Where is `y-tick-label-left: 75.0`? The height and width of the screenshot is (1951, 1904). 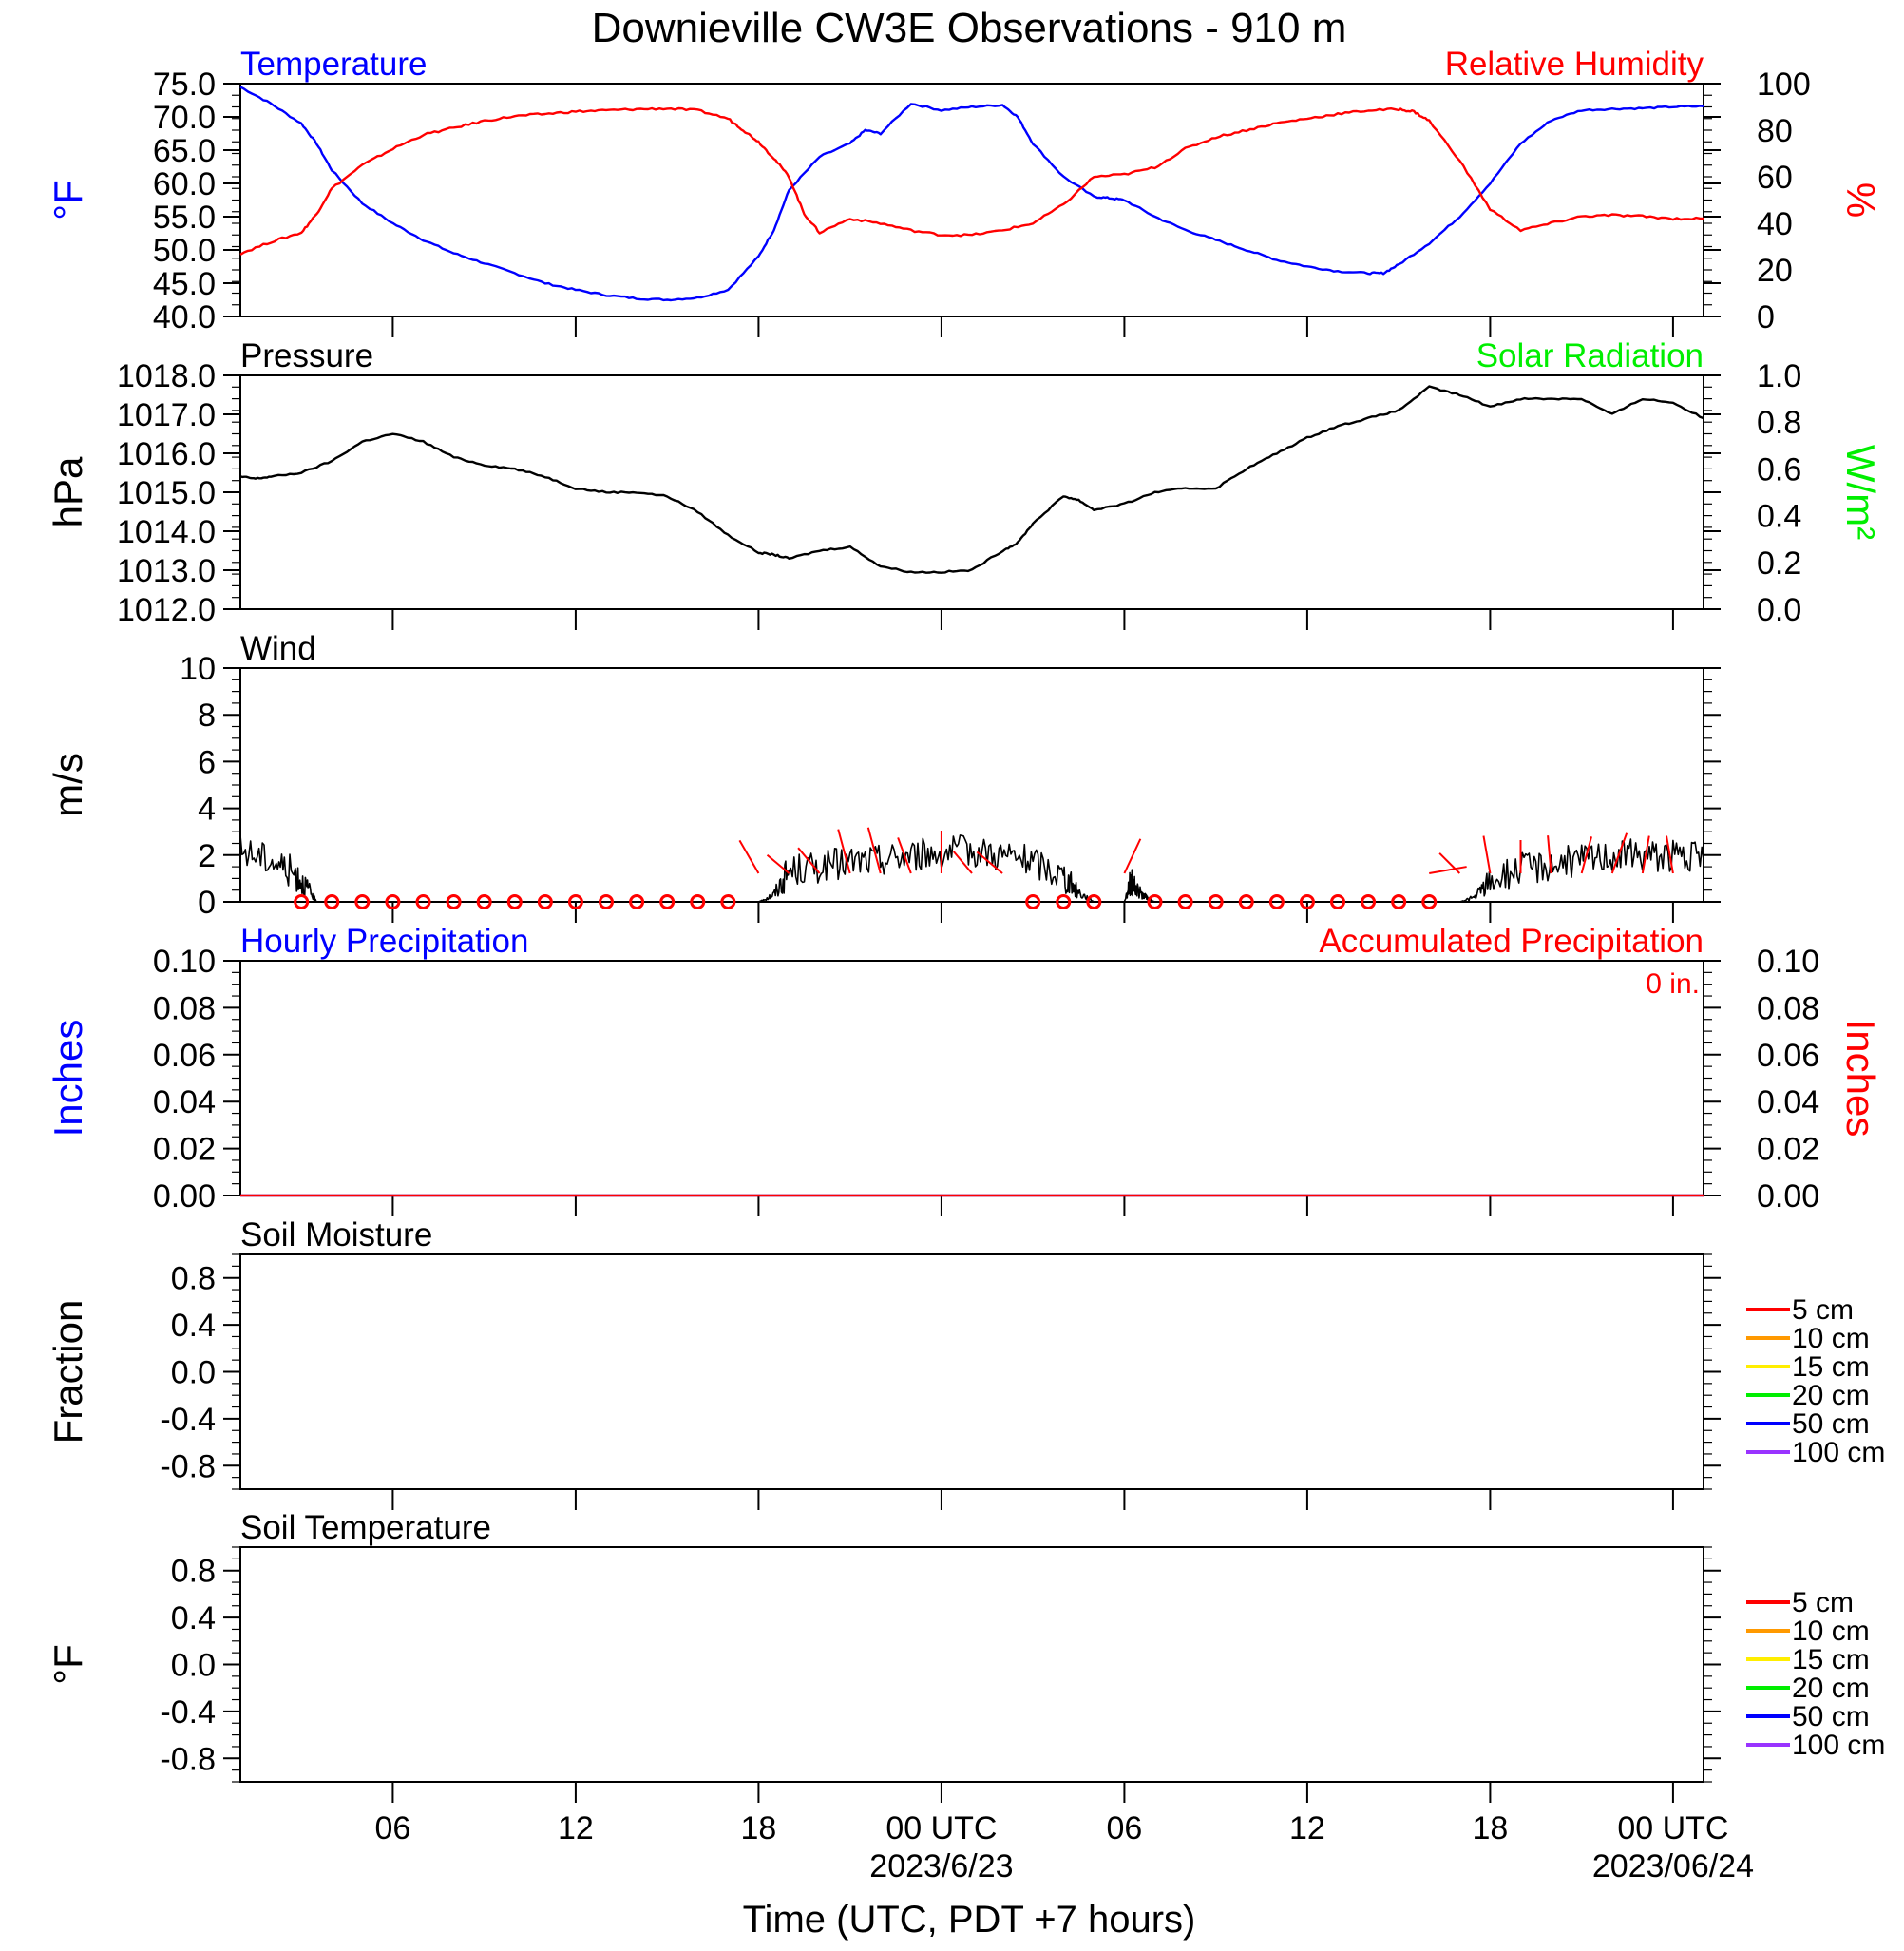 y-tick-label-left: 75.0 is located at coordinates (184, 85).